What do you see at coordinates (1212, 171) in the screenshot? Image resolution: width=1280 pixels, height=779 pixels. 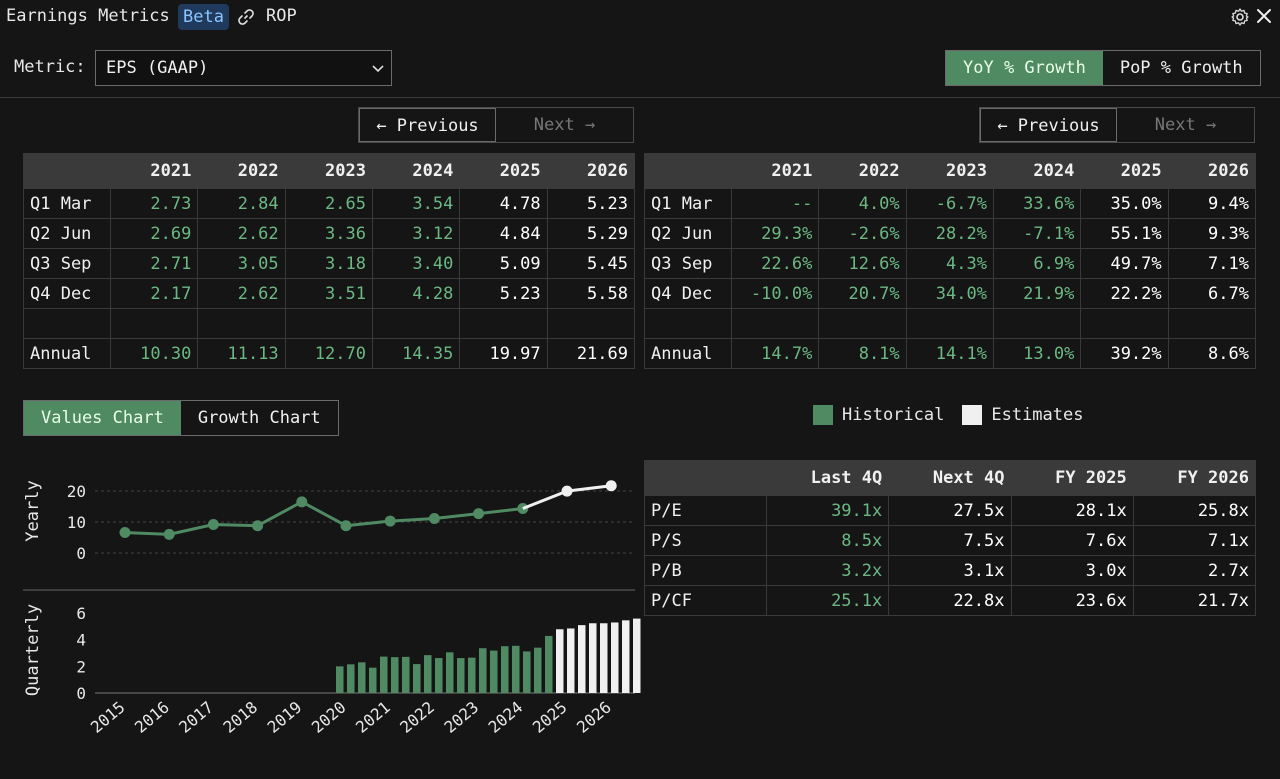 I see `column-header: 2026` at bounding box center [1212, 171].